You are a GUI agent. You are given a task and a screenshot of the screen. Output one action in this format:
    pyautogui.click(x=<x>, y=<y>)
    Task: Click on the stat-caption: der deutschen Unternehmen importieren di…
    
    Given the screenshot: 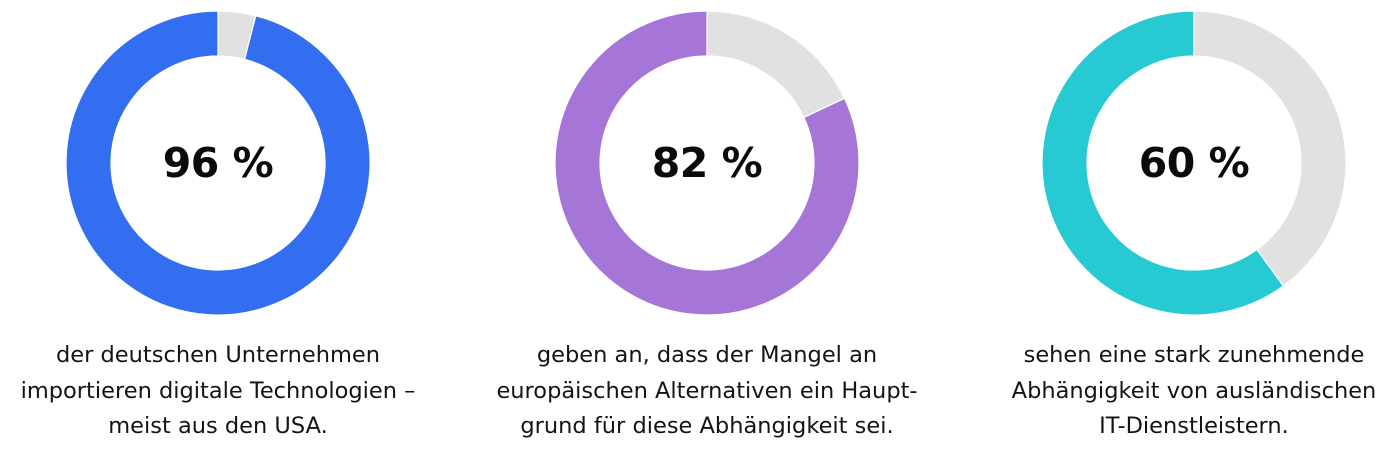 What is the action you would take?
    pyautogui.click(x=224, y=391)
    